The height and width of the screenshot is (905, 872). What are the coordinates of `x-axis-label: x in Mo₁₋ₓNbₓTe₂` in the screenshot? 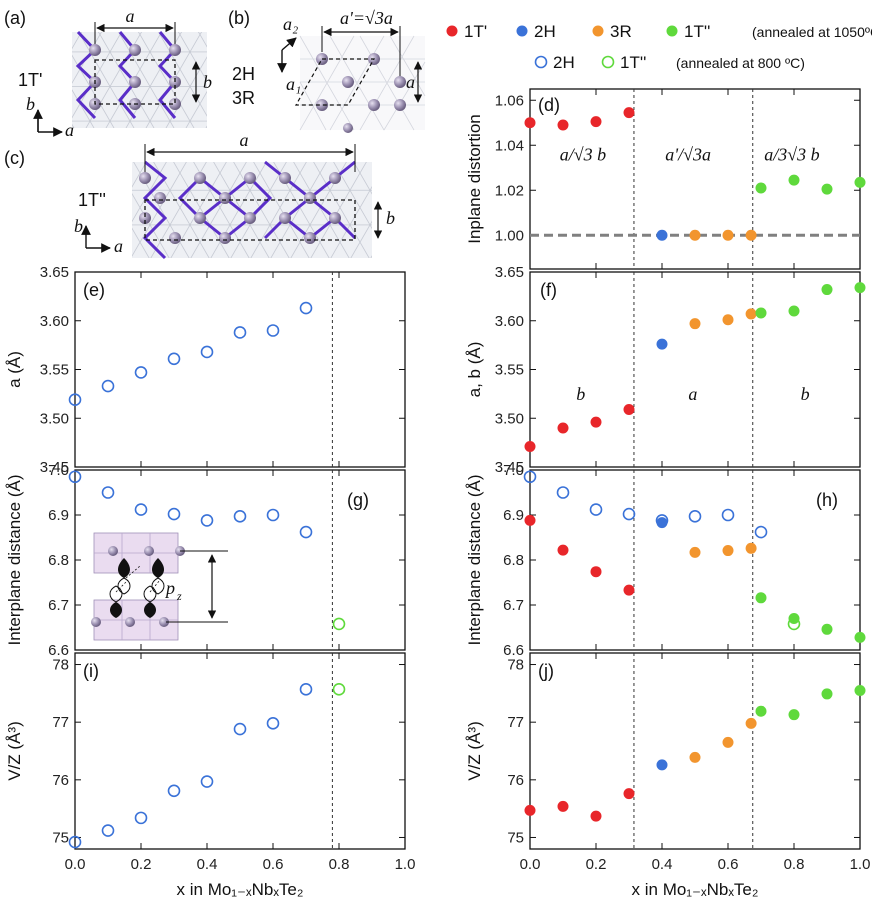 It's located at (695, 889).